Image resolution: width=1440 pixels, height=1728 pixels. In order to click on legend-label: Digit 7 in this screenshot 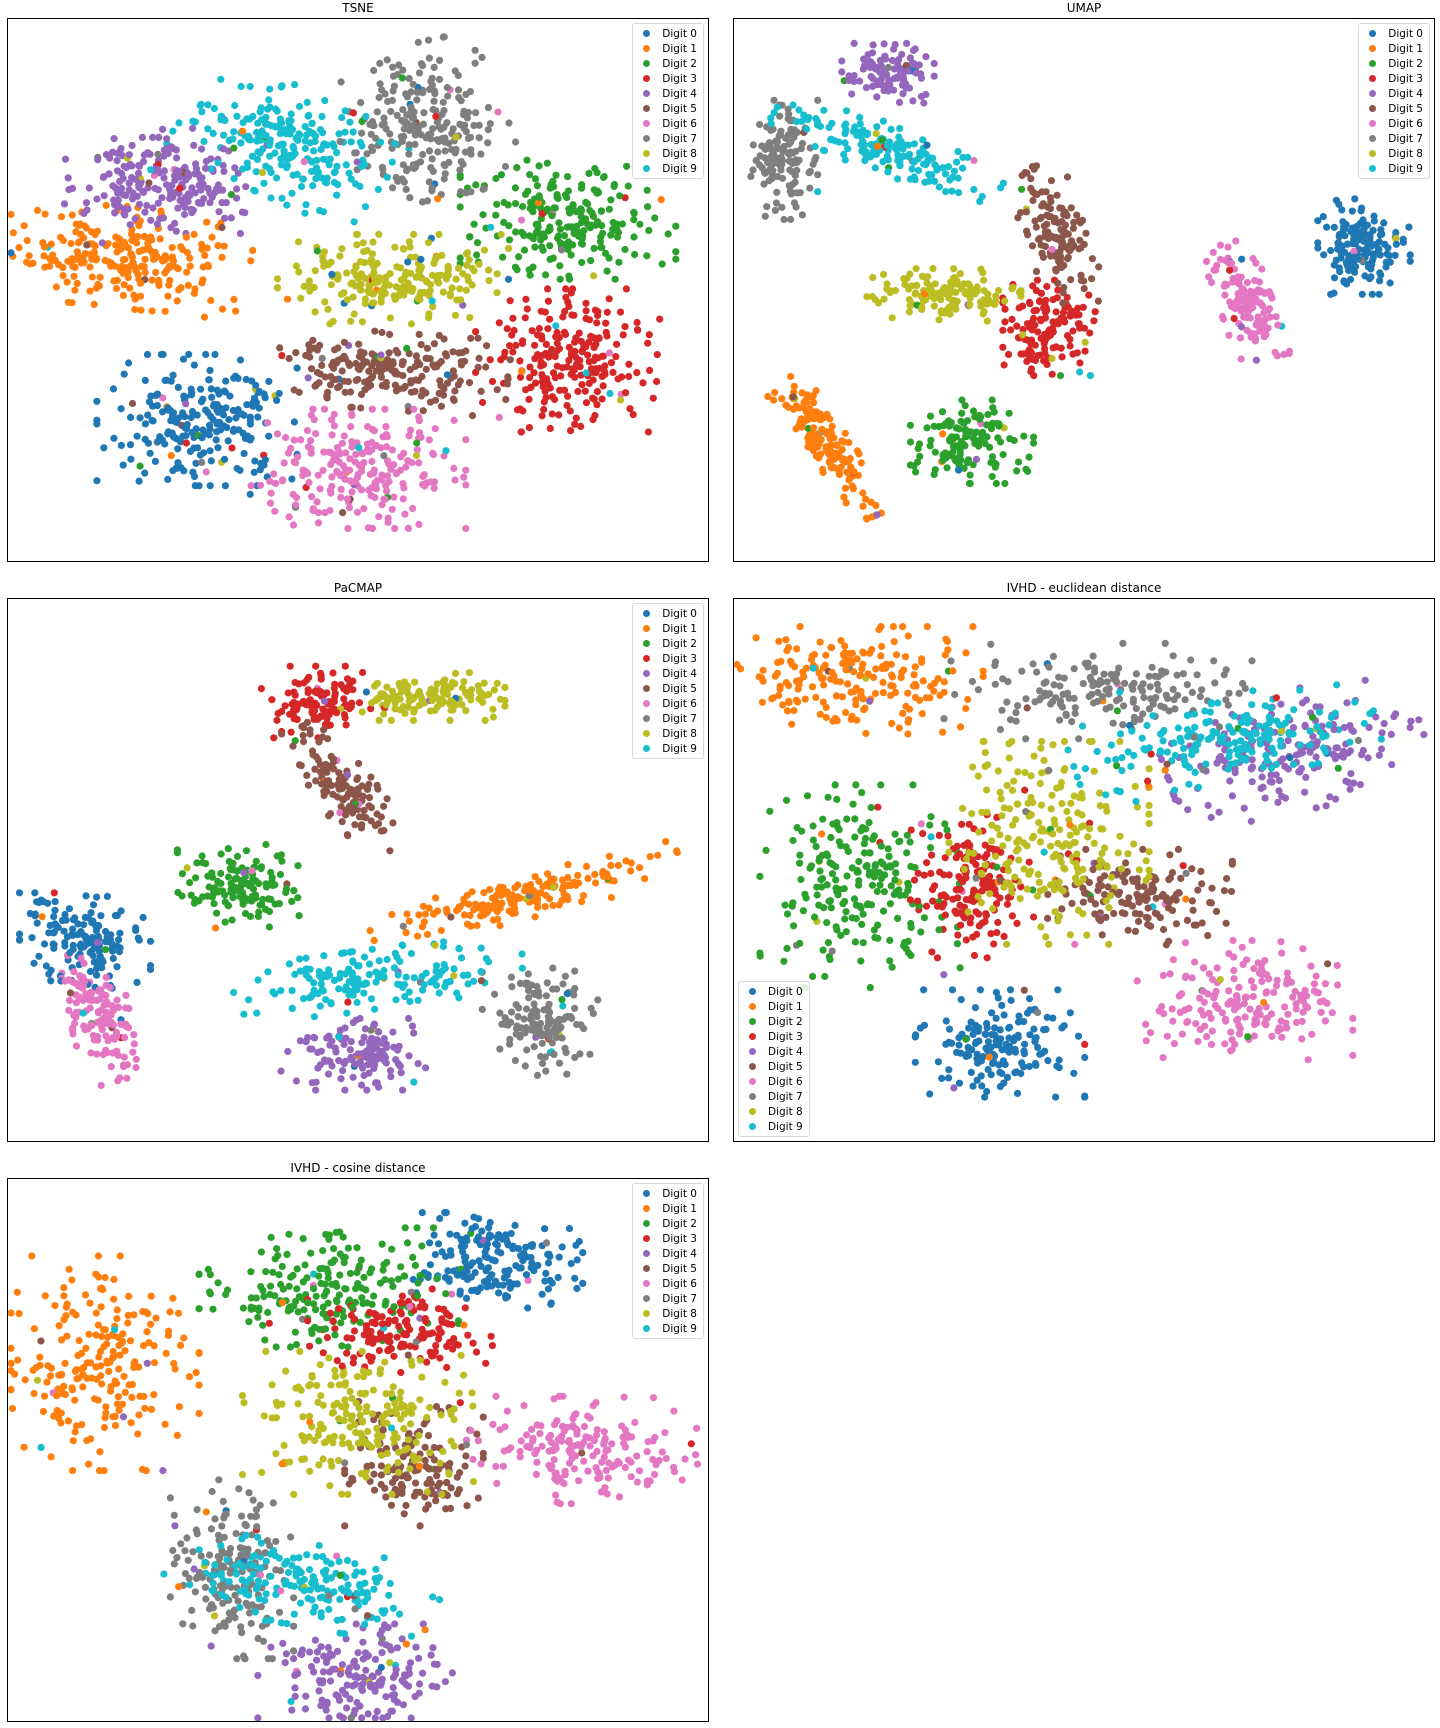, I will do `click(679, 138)`.